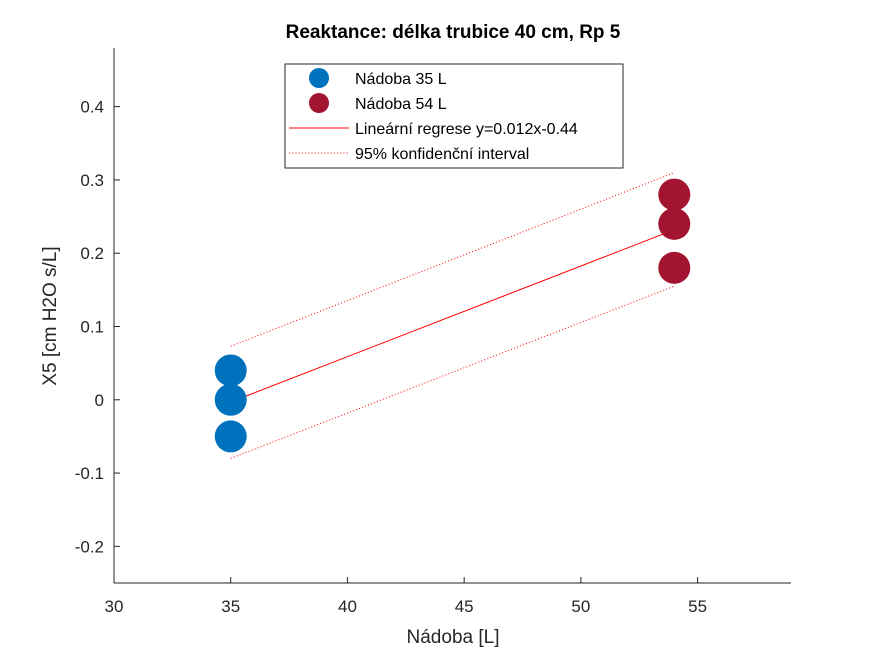 The width and height of the screenshot is (875, 656). I want to click on x-tick-label: 35, so click(230, 606).